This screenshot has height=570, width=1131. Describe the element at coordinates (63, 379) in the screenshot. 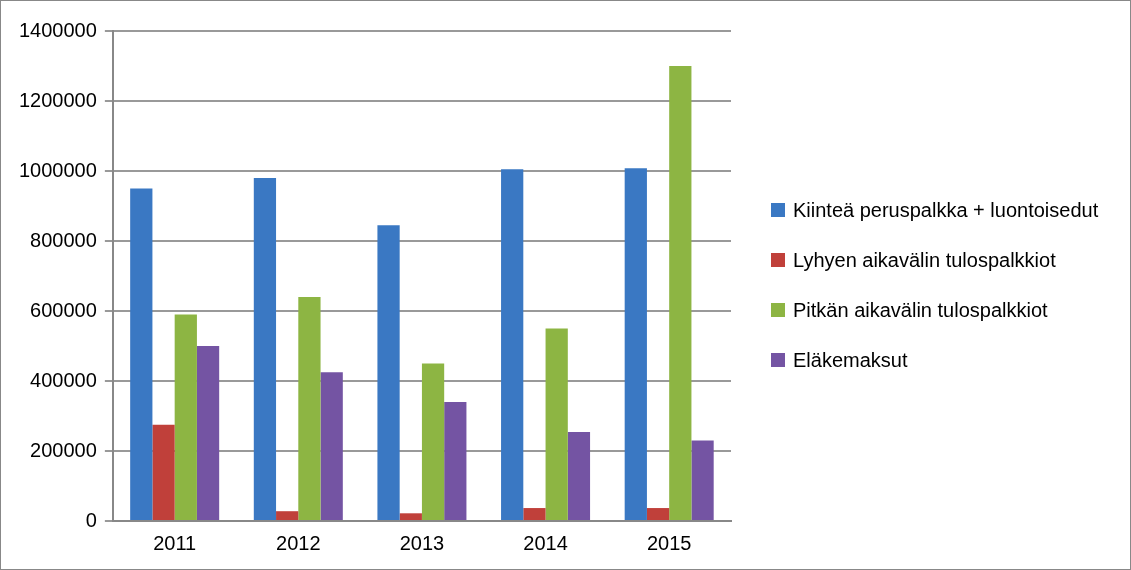

I see `y-tick-label: 400000` at that location.